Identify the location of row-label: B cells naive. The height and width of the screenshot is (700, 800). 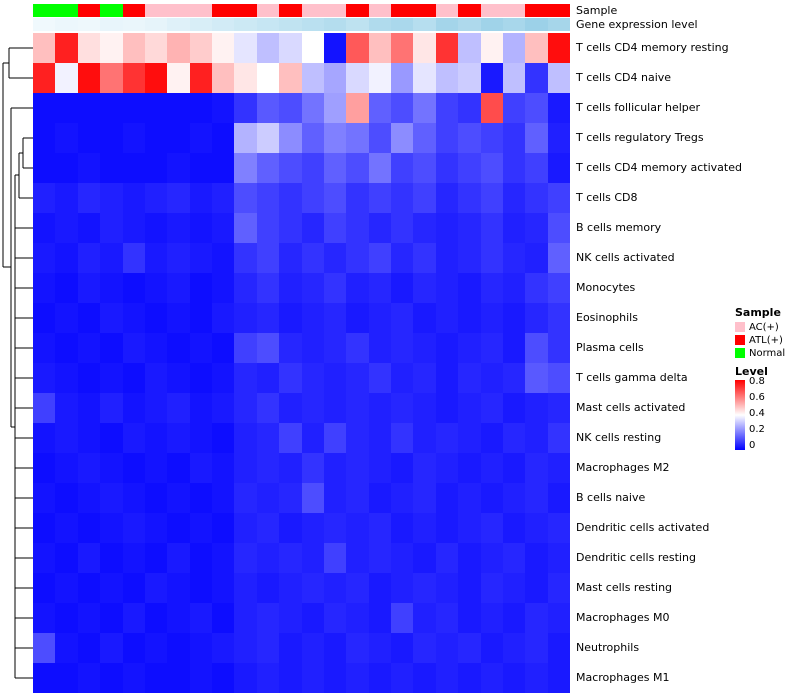
(611, 497).